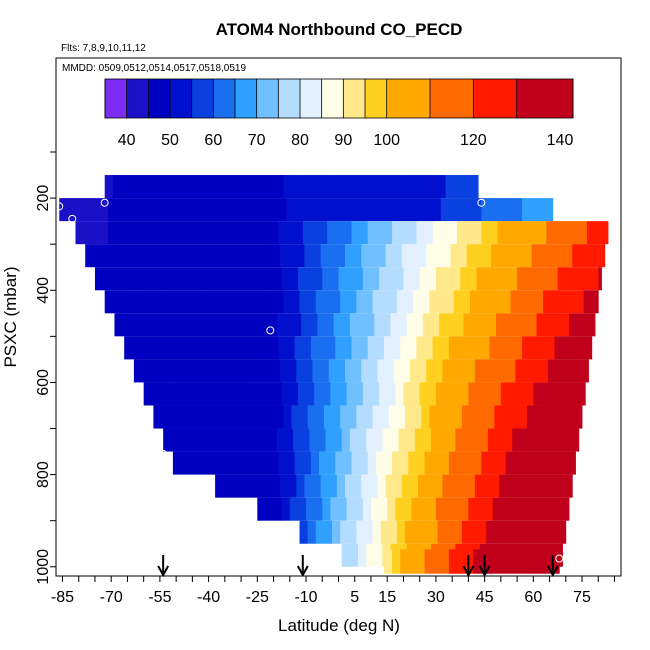  I want to click on x-axis: -85 -70 -55 -40 -25 -10 5 15 30 45 60 75, so click(333, 591).